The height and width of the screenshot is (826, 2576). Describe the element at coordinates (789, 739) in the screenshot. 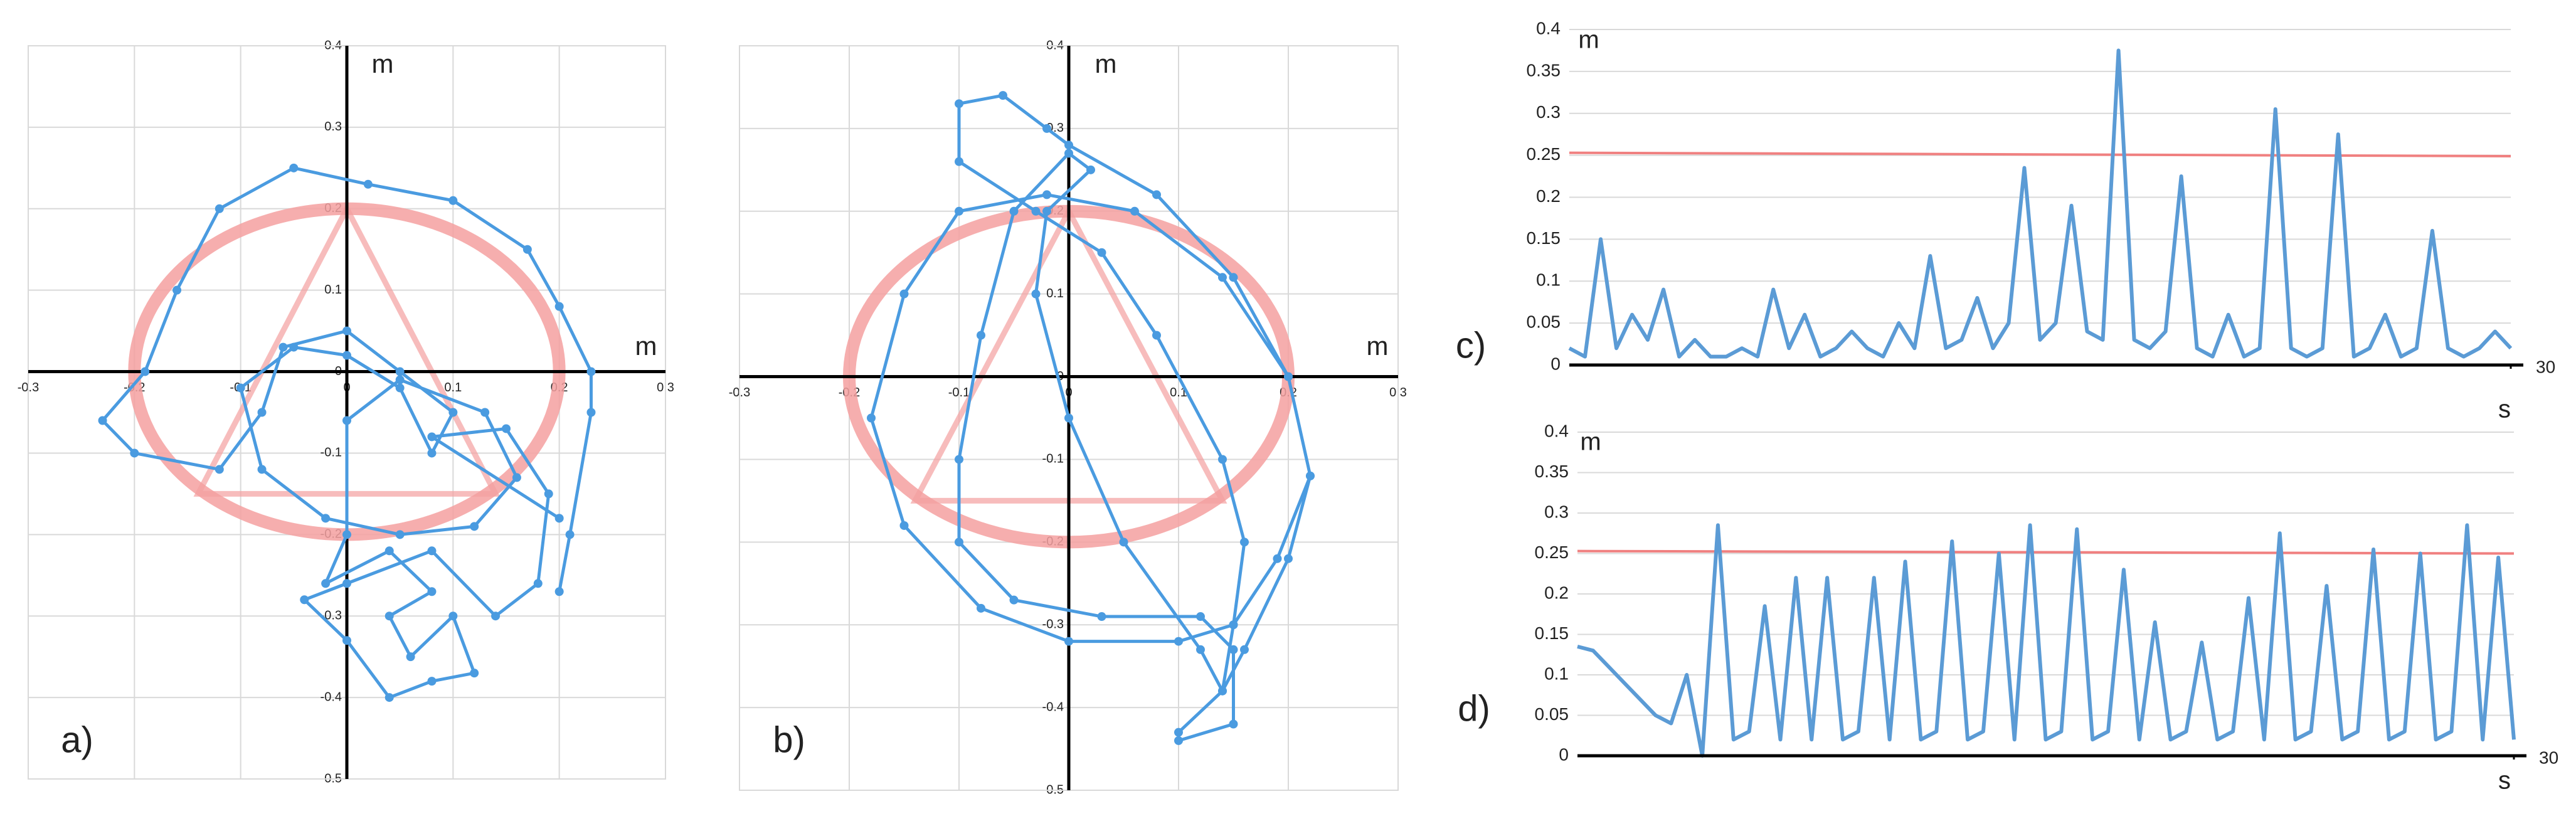

I see `panel-label: b)` at that location.